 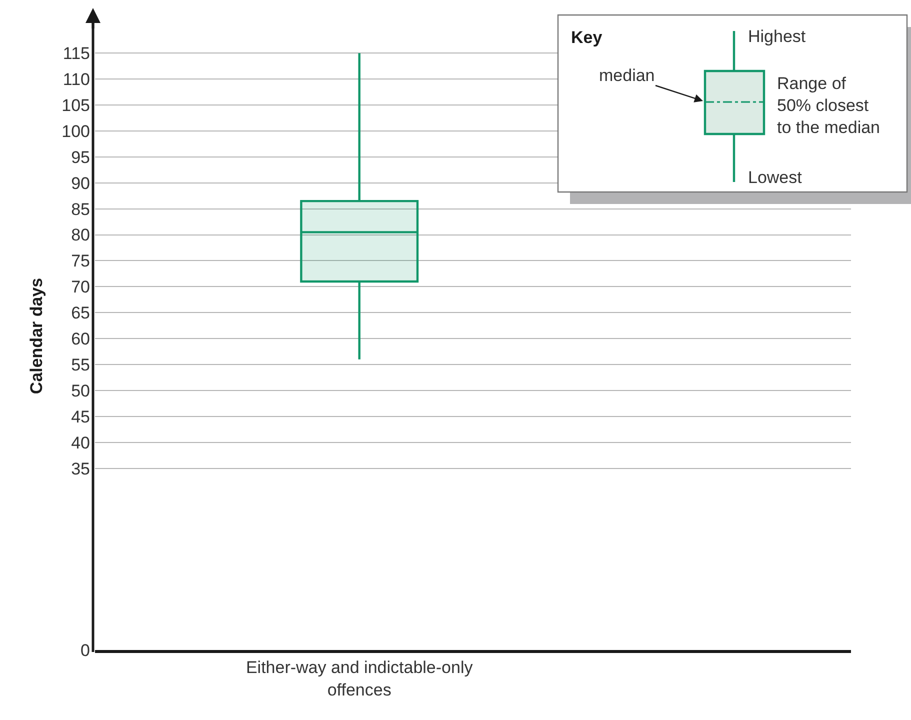 What do you see at coordinates (85, 650) in the screenshot?
I see `y-tick-label: 0` at bounding box center [85, 650].